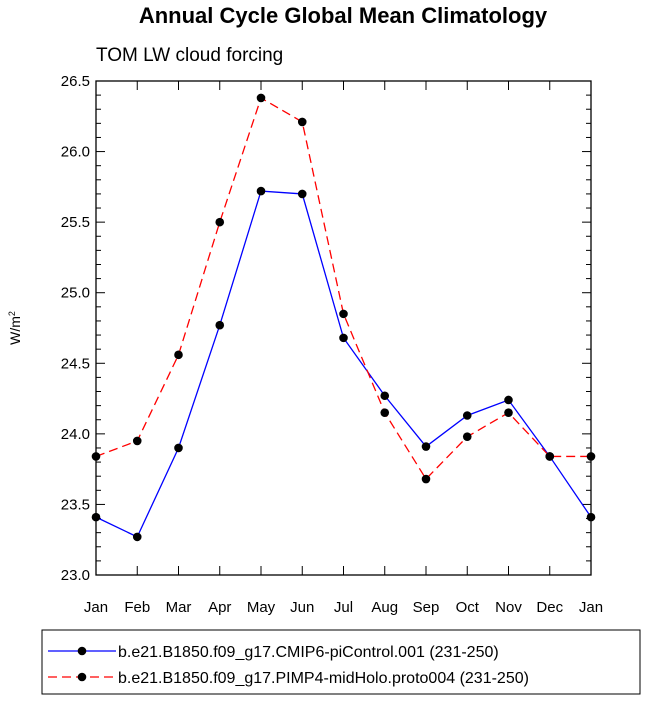 The width and height of the screenshot is (648, 703). Describe the element at coordinates (179, 607) in the screenshot. I see `x-tick-label: Mar` at that location.